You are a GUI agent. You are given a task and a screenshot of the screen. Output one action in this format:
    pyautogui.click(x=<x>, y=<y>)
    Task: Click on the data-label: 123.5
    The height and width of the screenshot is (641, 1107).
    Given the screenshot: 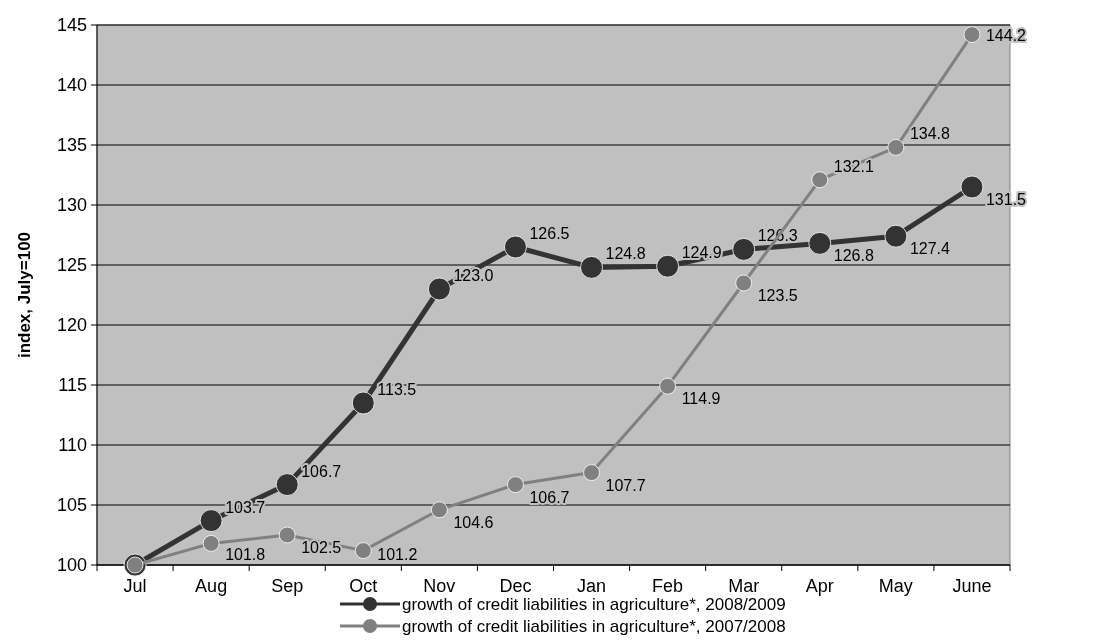 What is the action you would take?
    pyautogui.click(x=777, y=295)
    